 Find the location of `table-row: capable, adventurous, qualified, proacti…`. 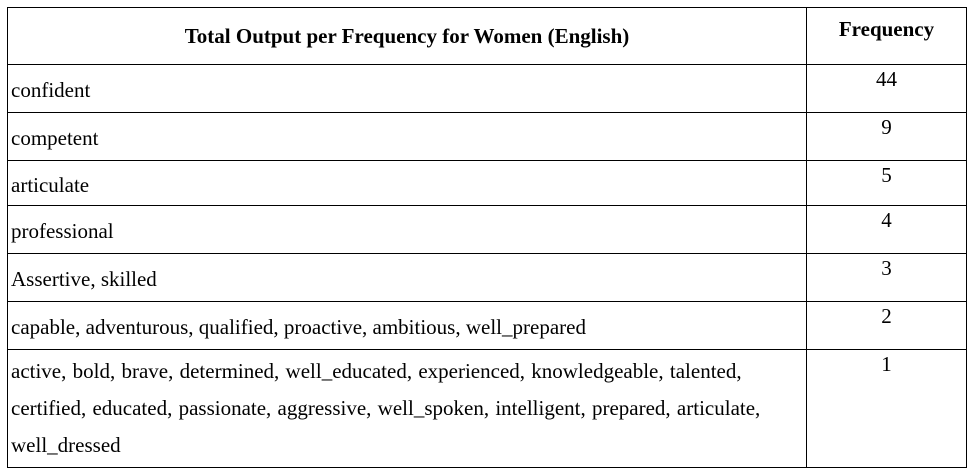

table-row: capable, adventurous, qualified, proacti… is located at coordinates (487, 325).